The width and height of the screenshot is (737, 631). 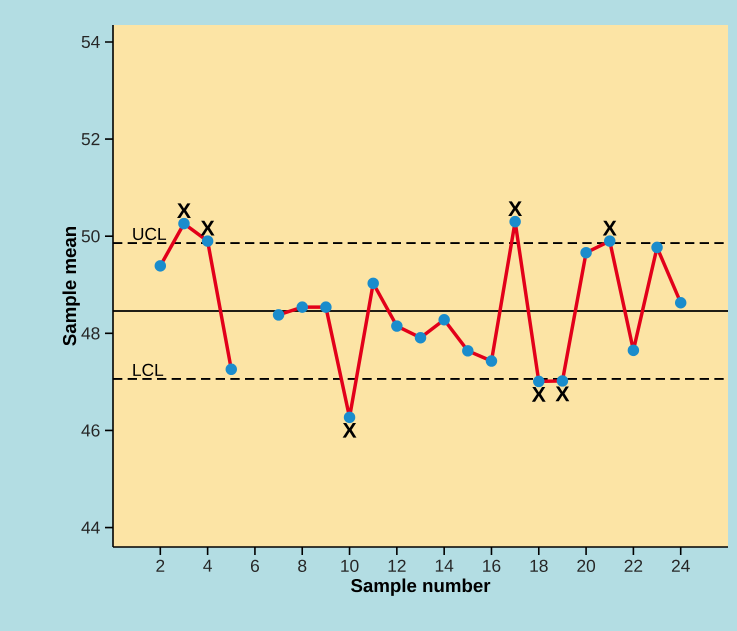 I want to click on x-tick-label: 20, so click(x=586, y=566).